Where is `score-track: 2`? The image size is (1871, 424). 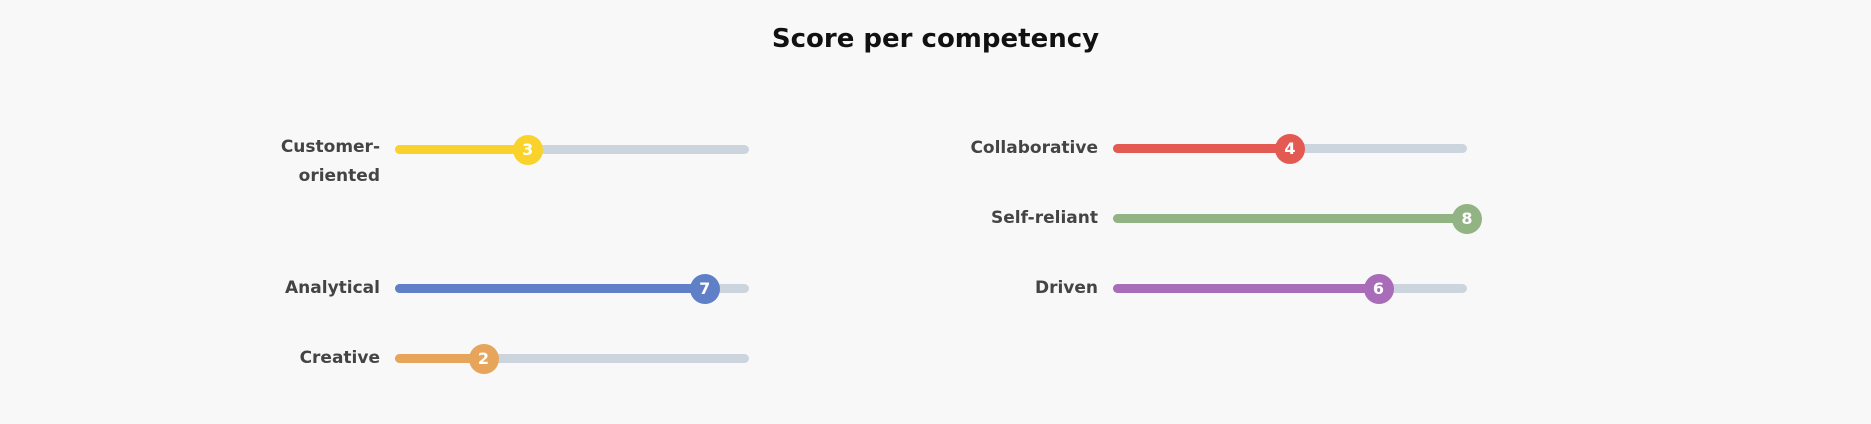 score-track: 2 is located at coordinates (572, 359).